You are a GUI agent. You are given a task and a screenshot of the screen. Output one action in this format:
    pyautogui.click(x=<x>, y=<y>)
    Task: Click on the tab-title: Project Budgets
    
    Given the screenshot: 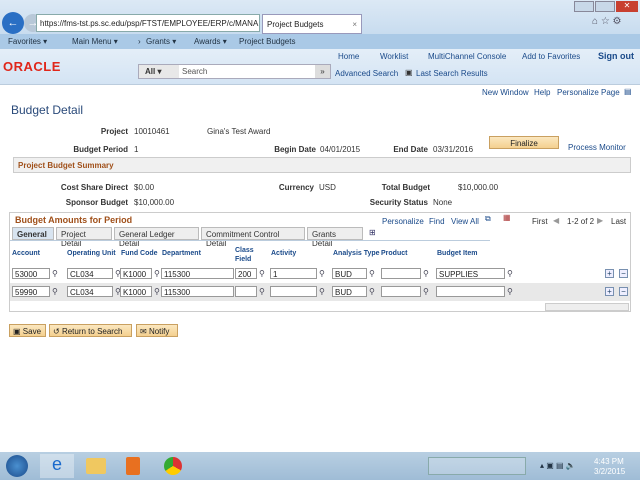 What is the action you would take?
    pyautogui.click(x=295, y=24)
    